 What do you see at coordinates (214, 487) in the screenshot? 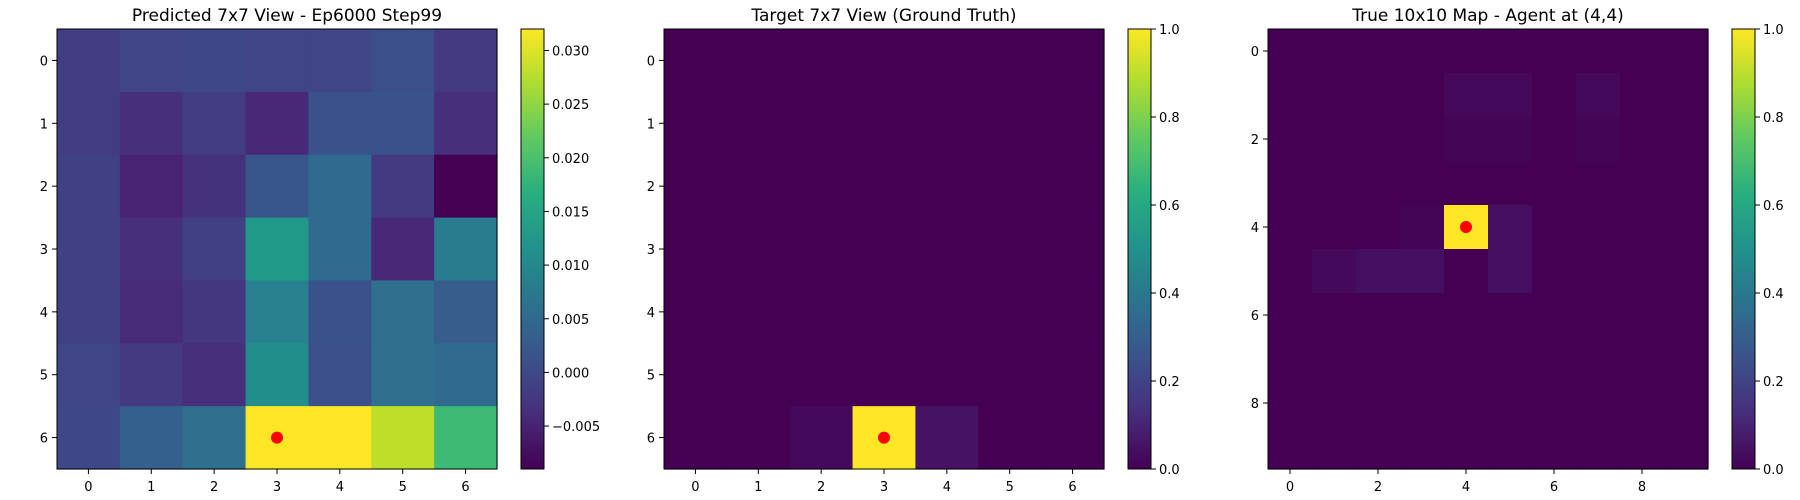
I see `x-tick-label: 2` at bounding box center [214, 487].